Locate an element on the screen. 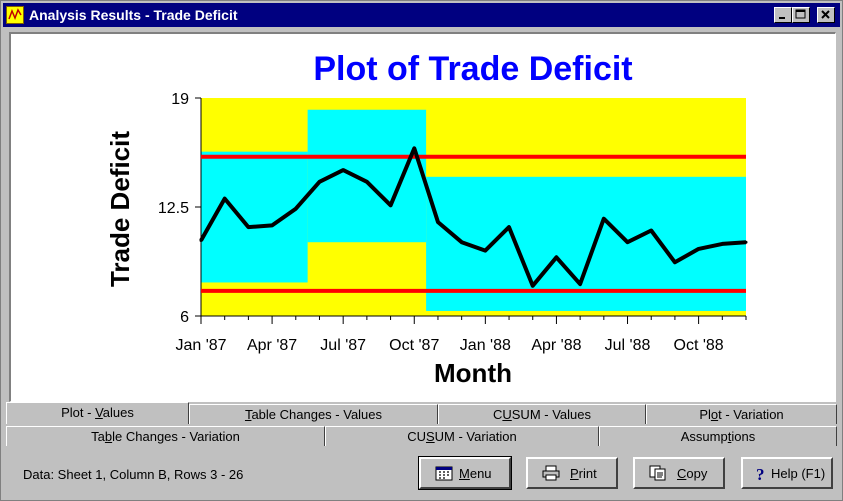 The height and width of the screenshot is (501, 843). help-label: Help (F1) is located at coordinates (798, 473).